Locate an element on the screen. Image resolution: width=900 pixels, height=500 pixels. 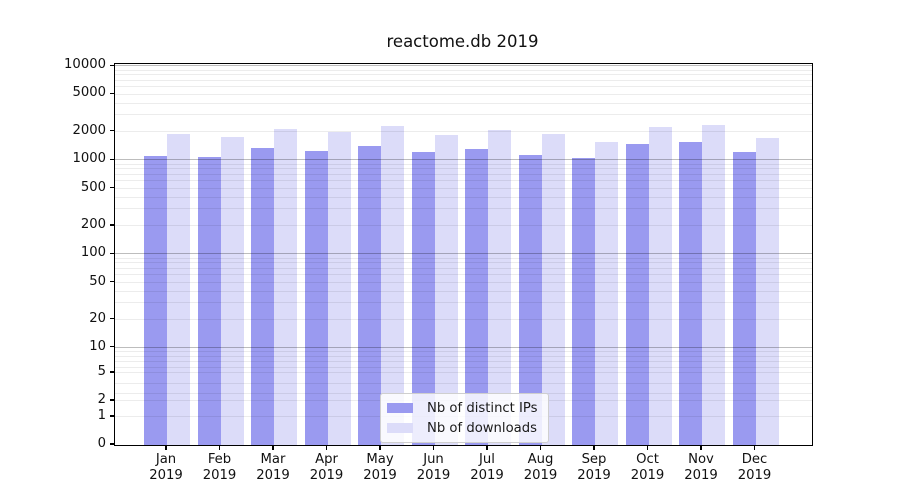
y-tick-label: 100 is located at coordinates (93, 253).